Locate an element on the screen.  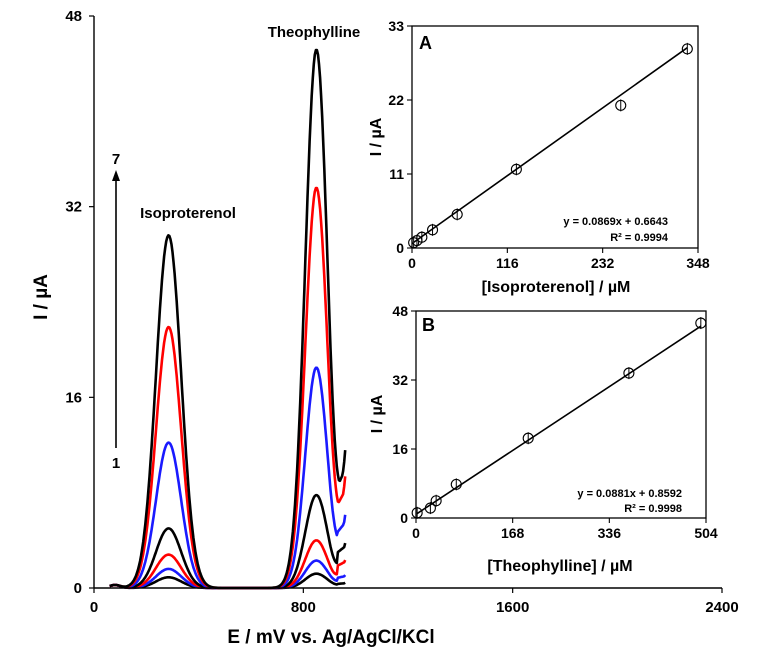
inset-b-x-tick-label: 0 is located at coordinates (416, 533).